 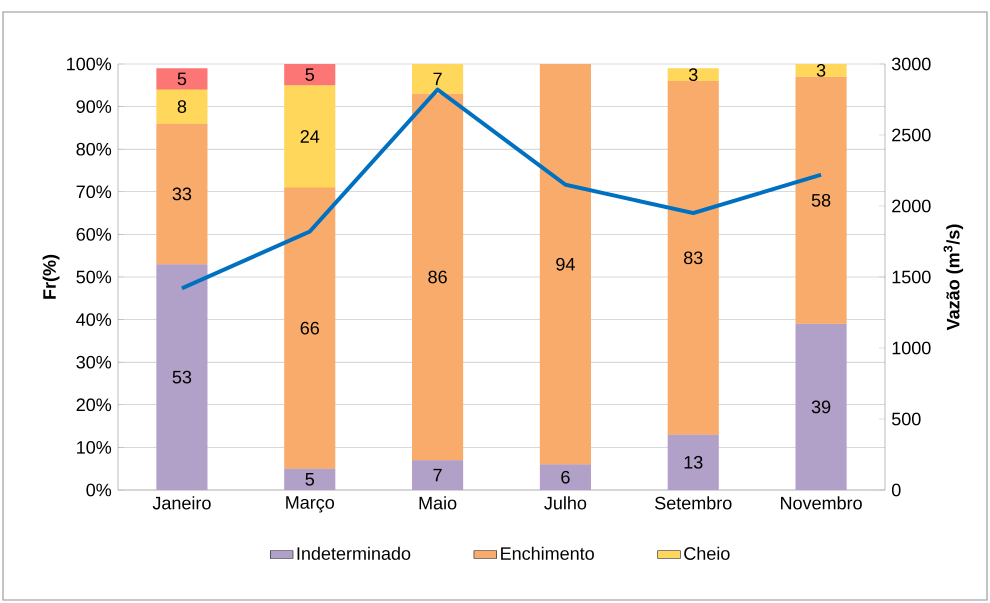 I want to click on x-tick-label: Maio, so click(x=438, y=503).